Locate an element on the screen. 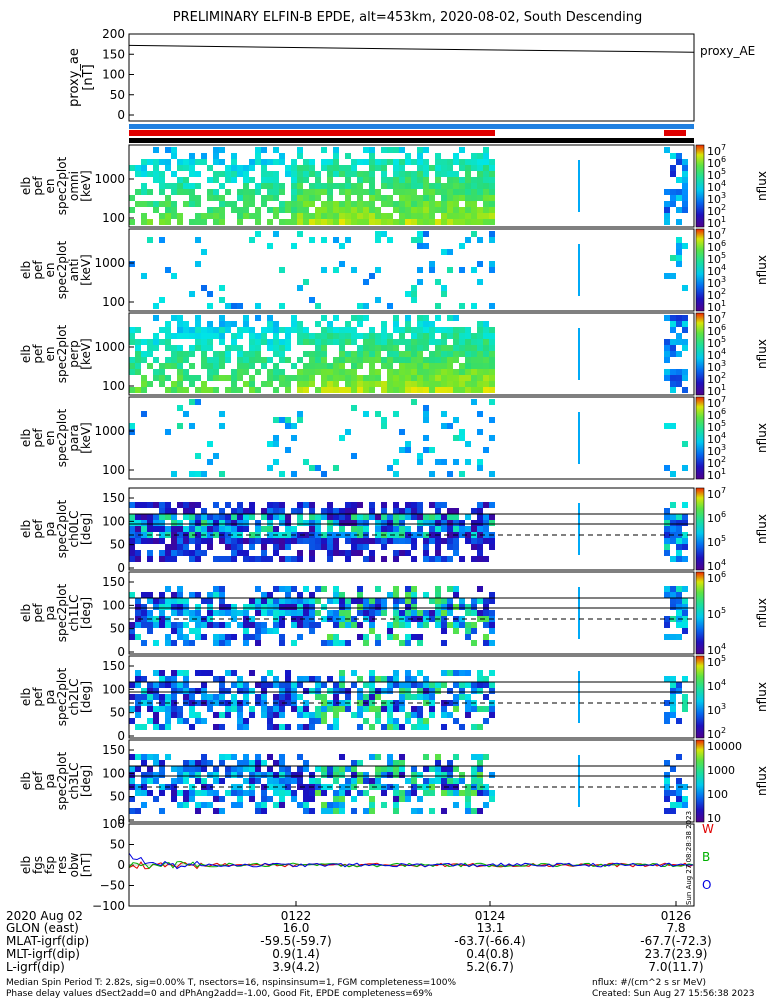 This screenshot has height=1000, width=775. colorbar-tick-exponent: 3 is located at coordinates (723, 279).